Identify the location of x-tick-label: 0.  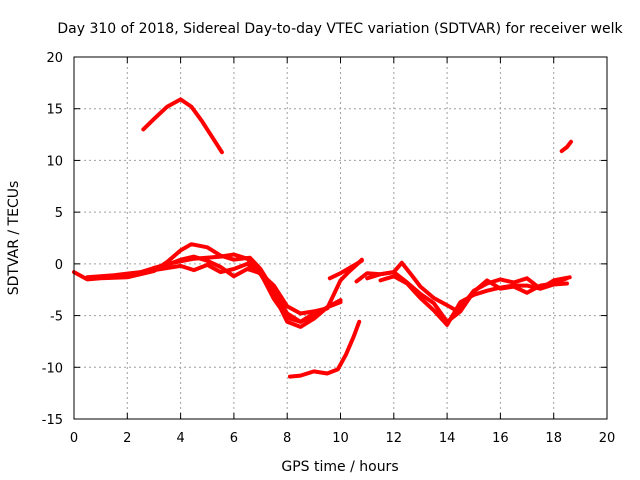
(74, 438).